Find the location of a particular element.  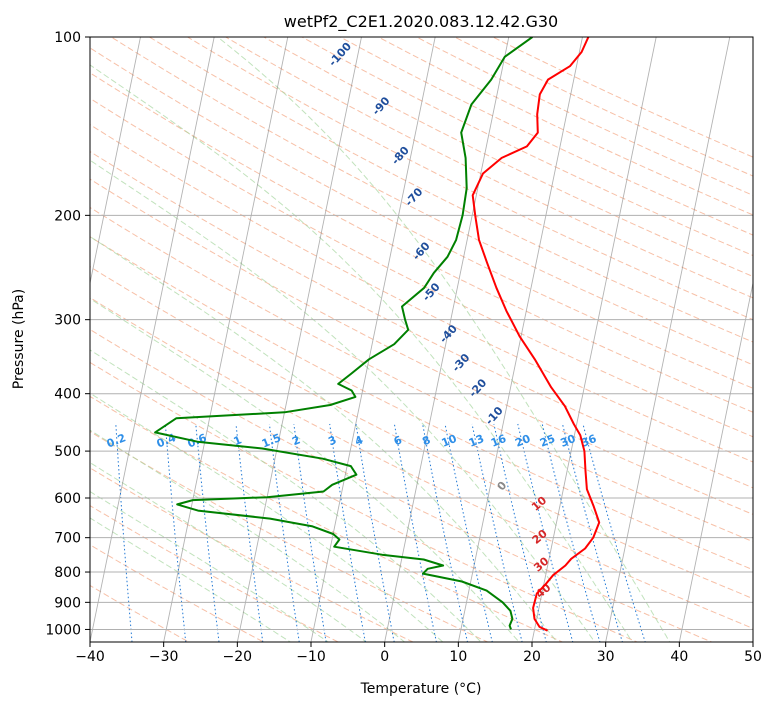

mixing-ratio-label: 1 is located at coordinates (238, 440).